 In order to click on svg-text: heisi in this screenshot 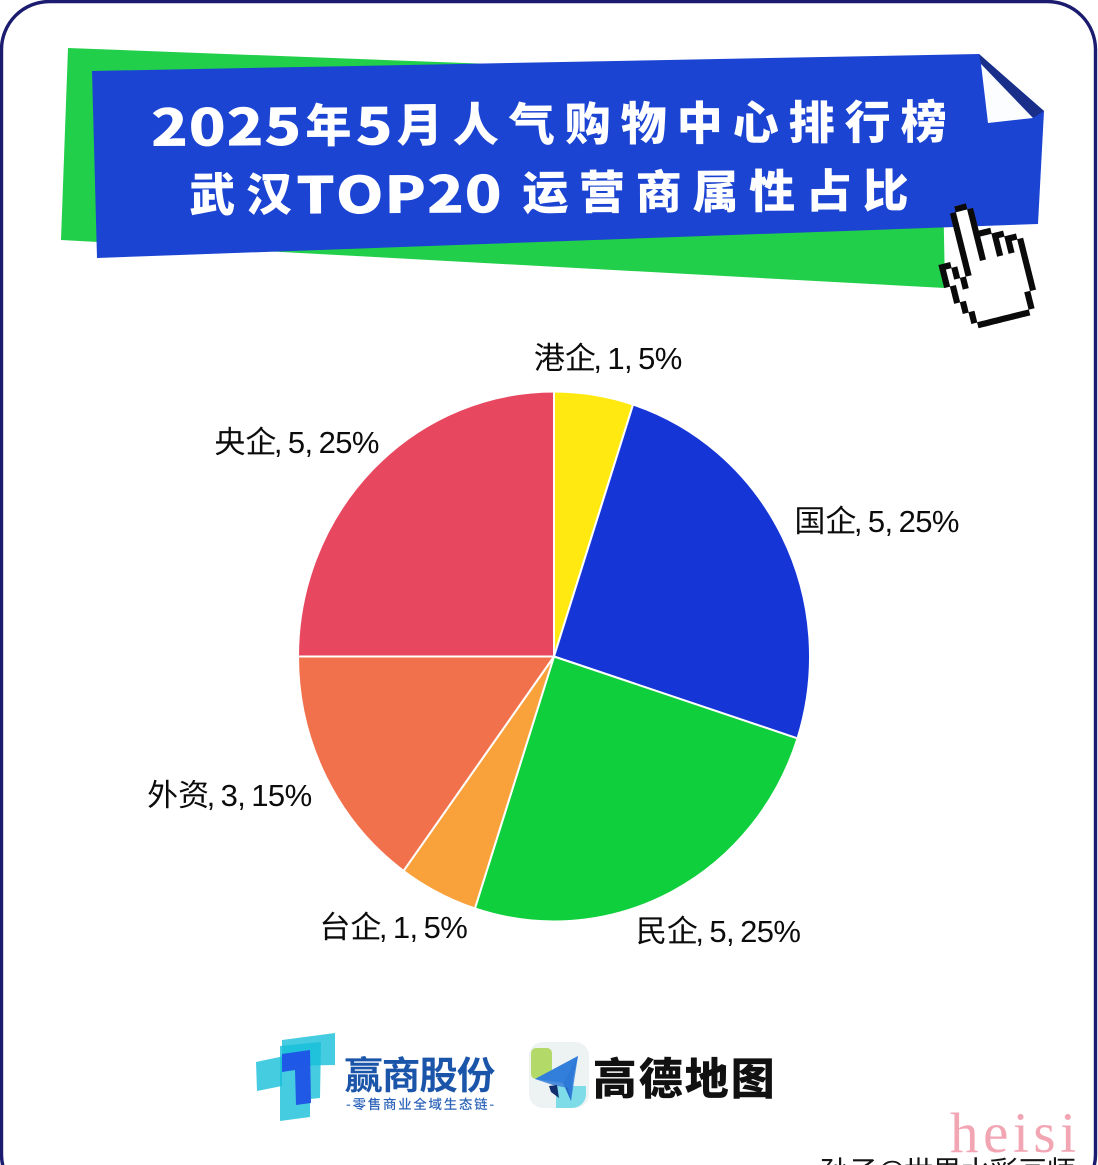, I will do `click(1015, 1133)`.